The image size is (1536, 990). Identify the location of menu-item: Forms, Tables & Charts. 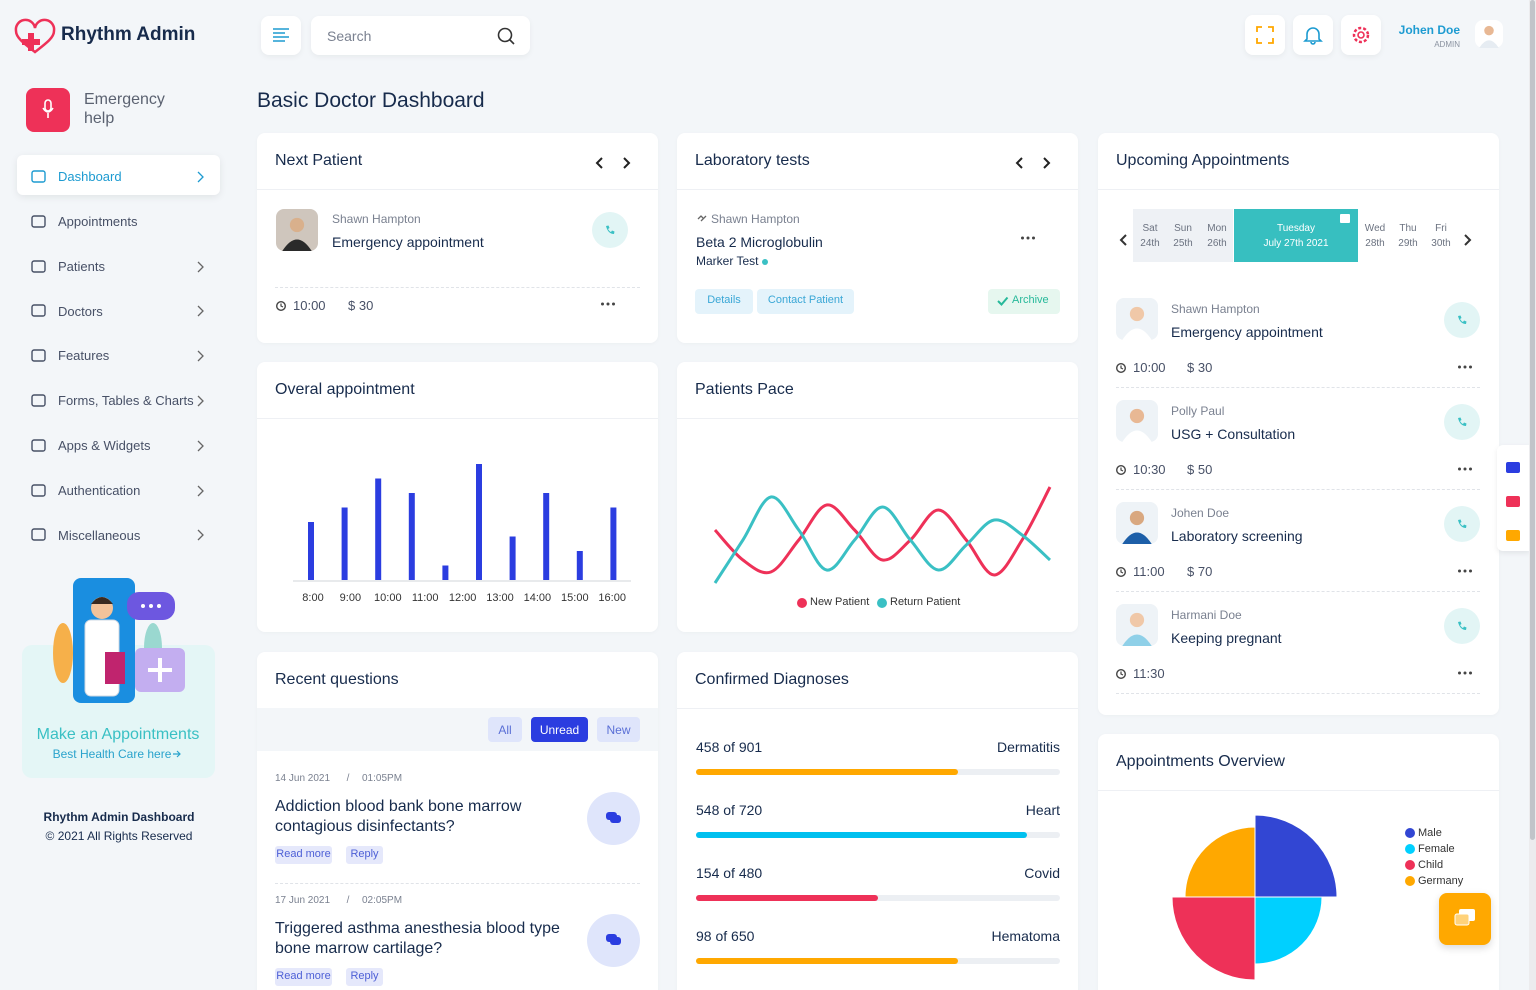
(126, 401).